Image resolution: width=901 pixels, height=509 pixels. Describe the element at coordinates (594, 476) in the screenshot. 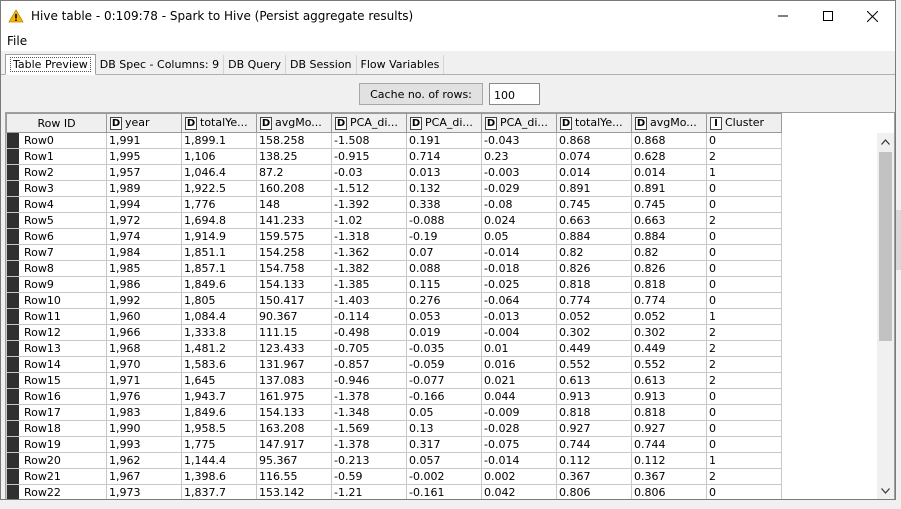

I see `table-cell: 0.367` at that location.